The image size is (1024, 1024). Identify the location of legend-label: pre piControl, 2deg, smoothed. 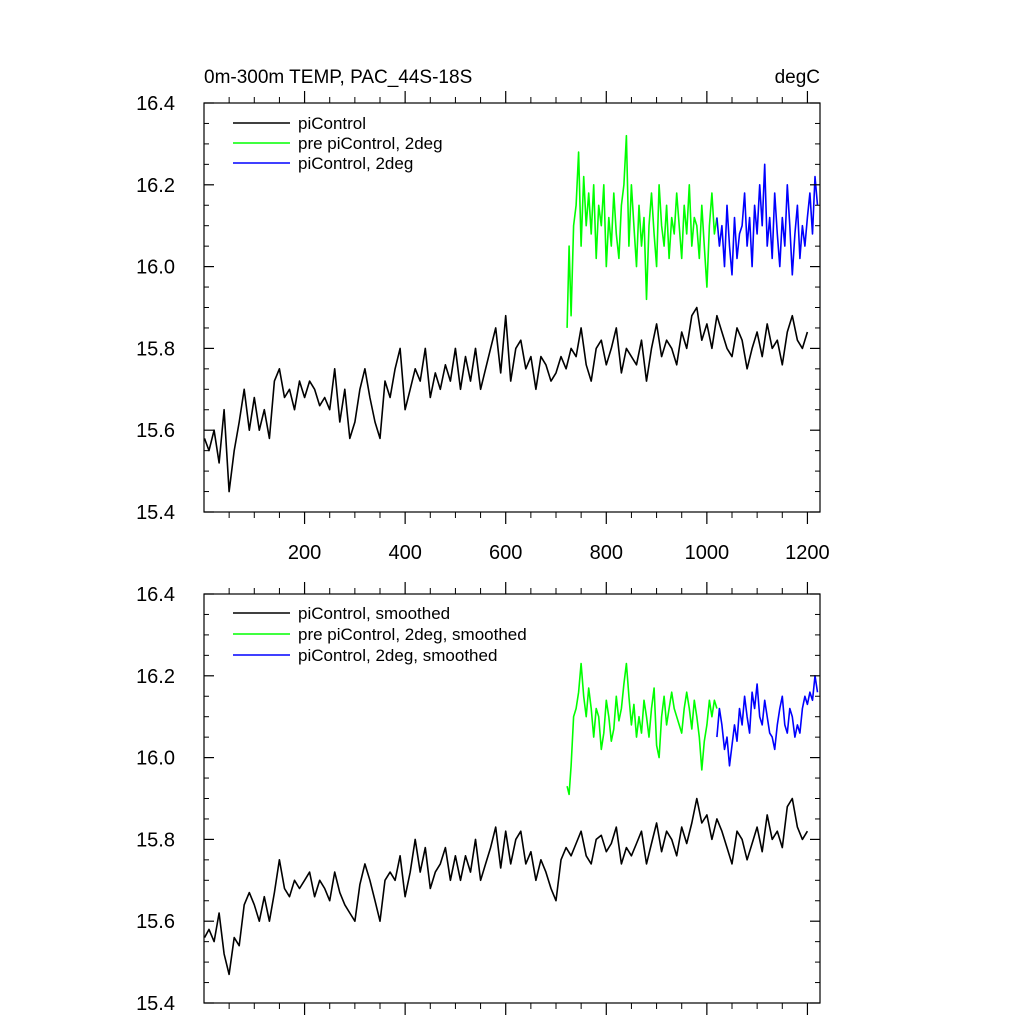
(412, 634).